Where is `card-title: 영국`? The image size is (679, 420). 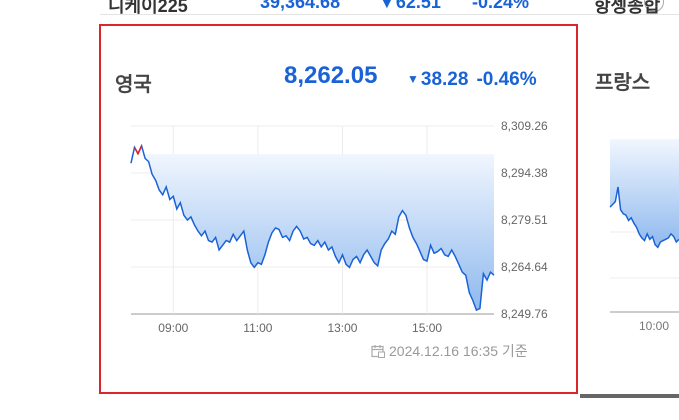
card-title: 영국 is located at coordinates (133, 85).